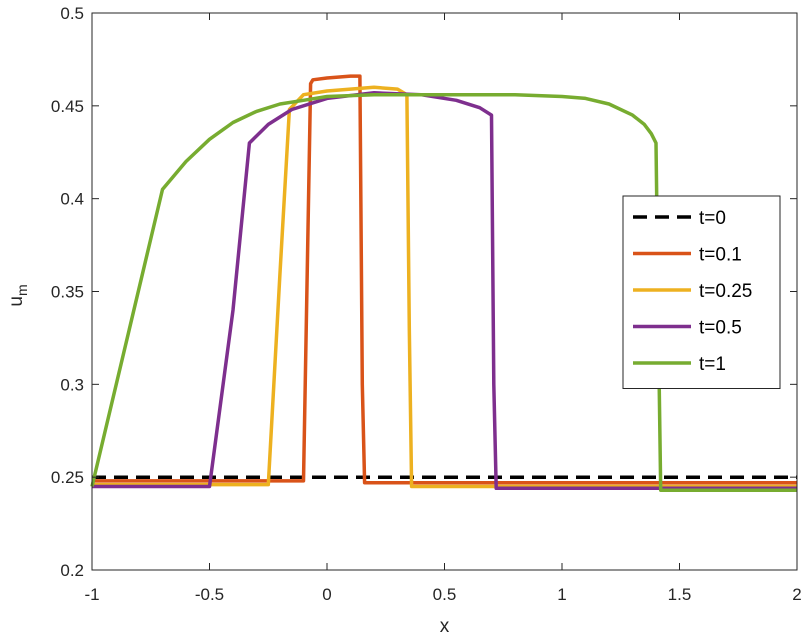 This screenshot has height=638, width=809. I want to click on y-axis-label: um, so click(18, 295).